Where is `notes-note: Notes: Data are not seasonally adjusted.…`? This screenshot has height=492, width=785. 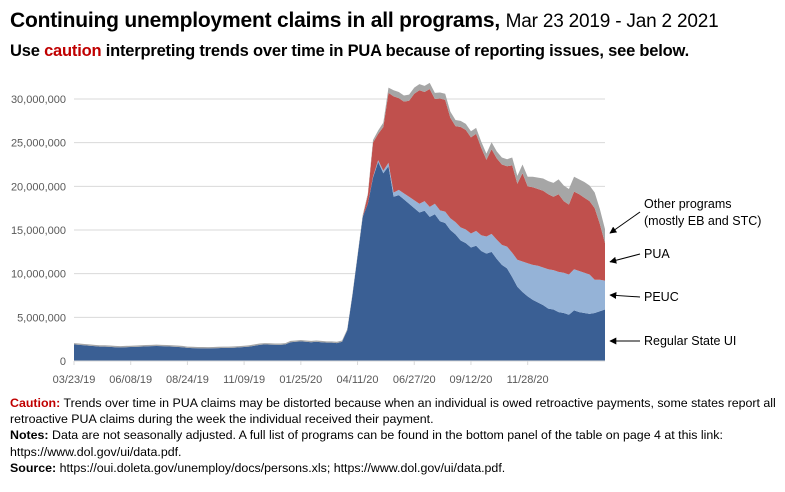
notes-note: Notes: Data are not seasonally adjusted.… is located at coordinates (395, 443).